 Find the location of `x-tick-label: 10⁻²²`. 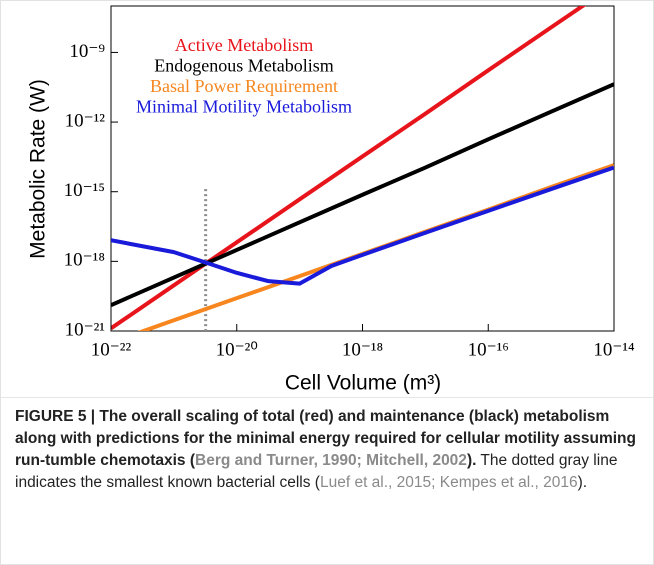

x-tick-label: 10⁻²² is located at coordinates (111, 349).